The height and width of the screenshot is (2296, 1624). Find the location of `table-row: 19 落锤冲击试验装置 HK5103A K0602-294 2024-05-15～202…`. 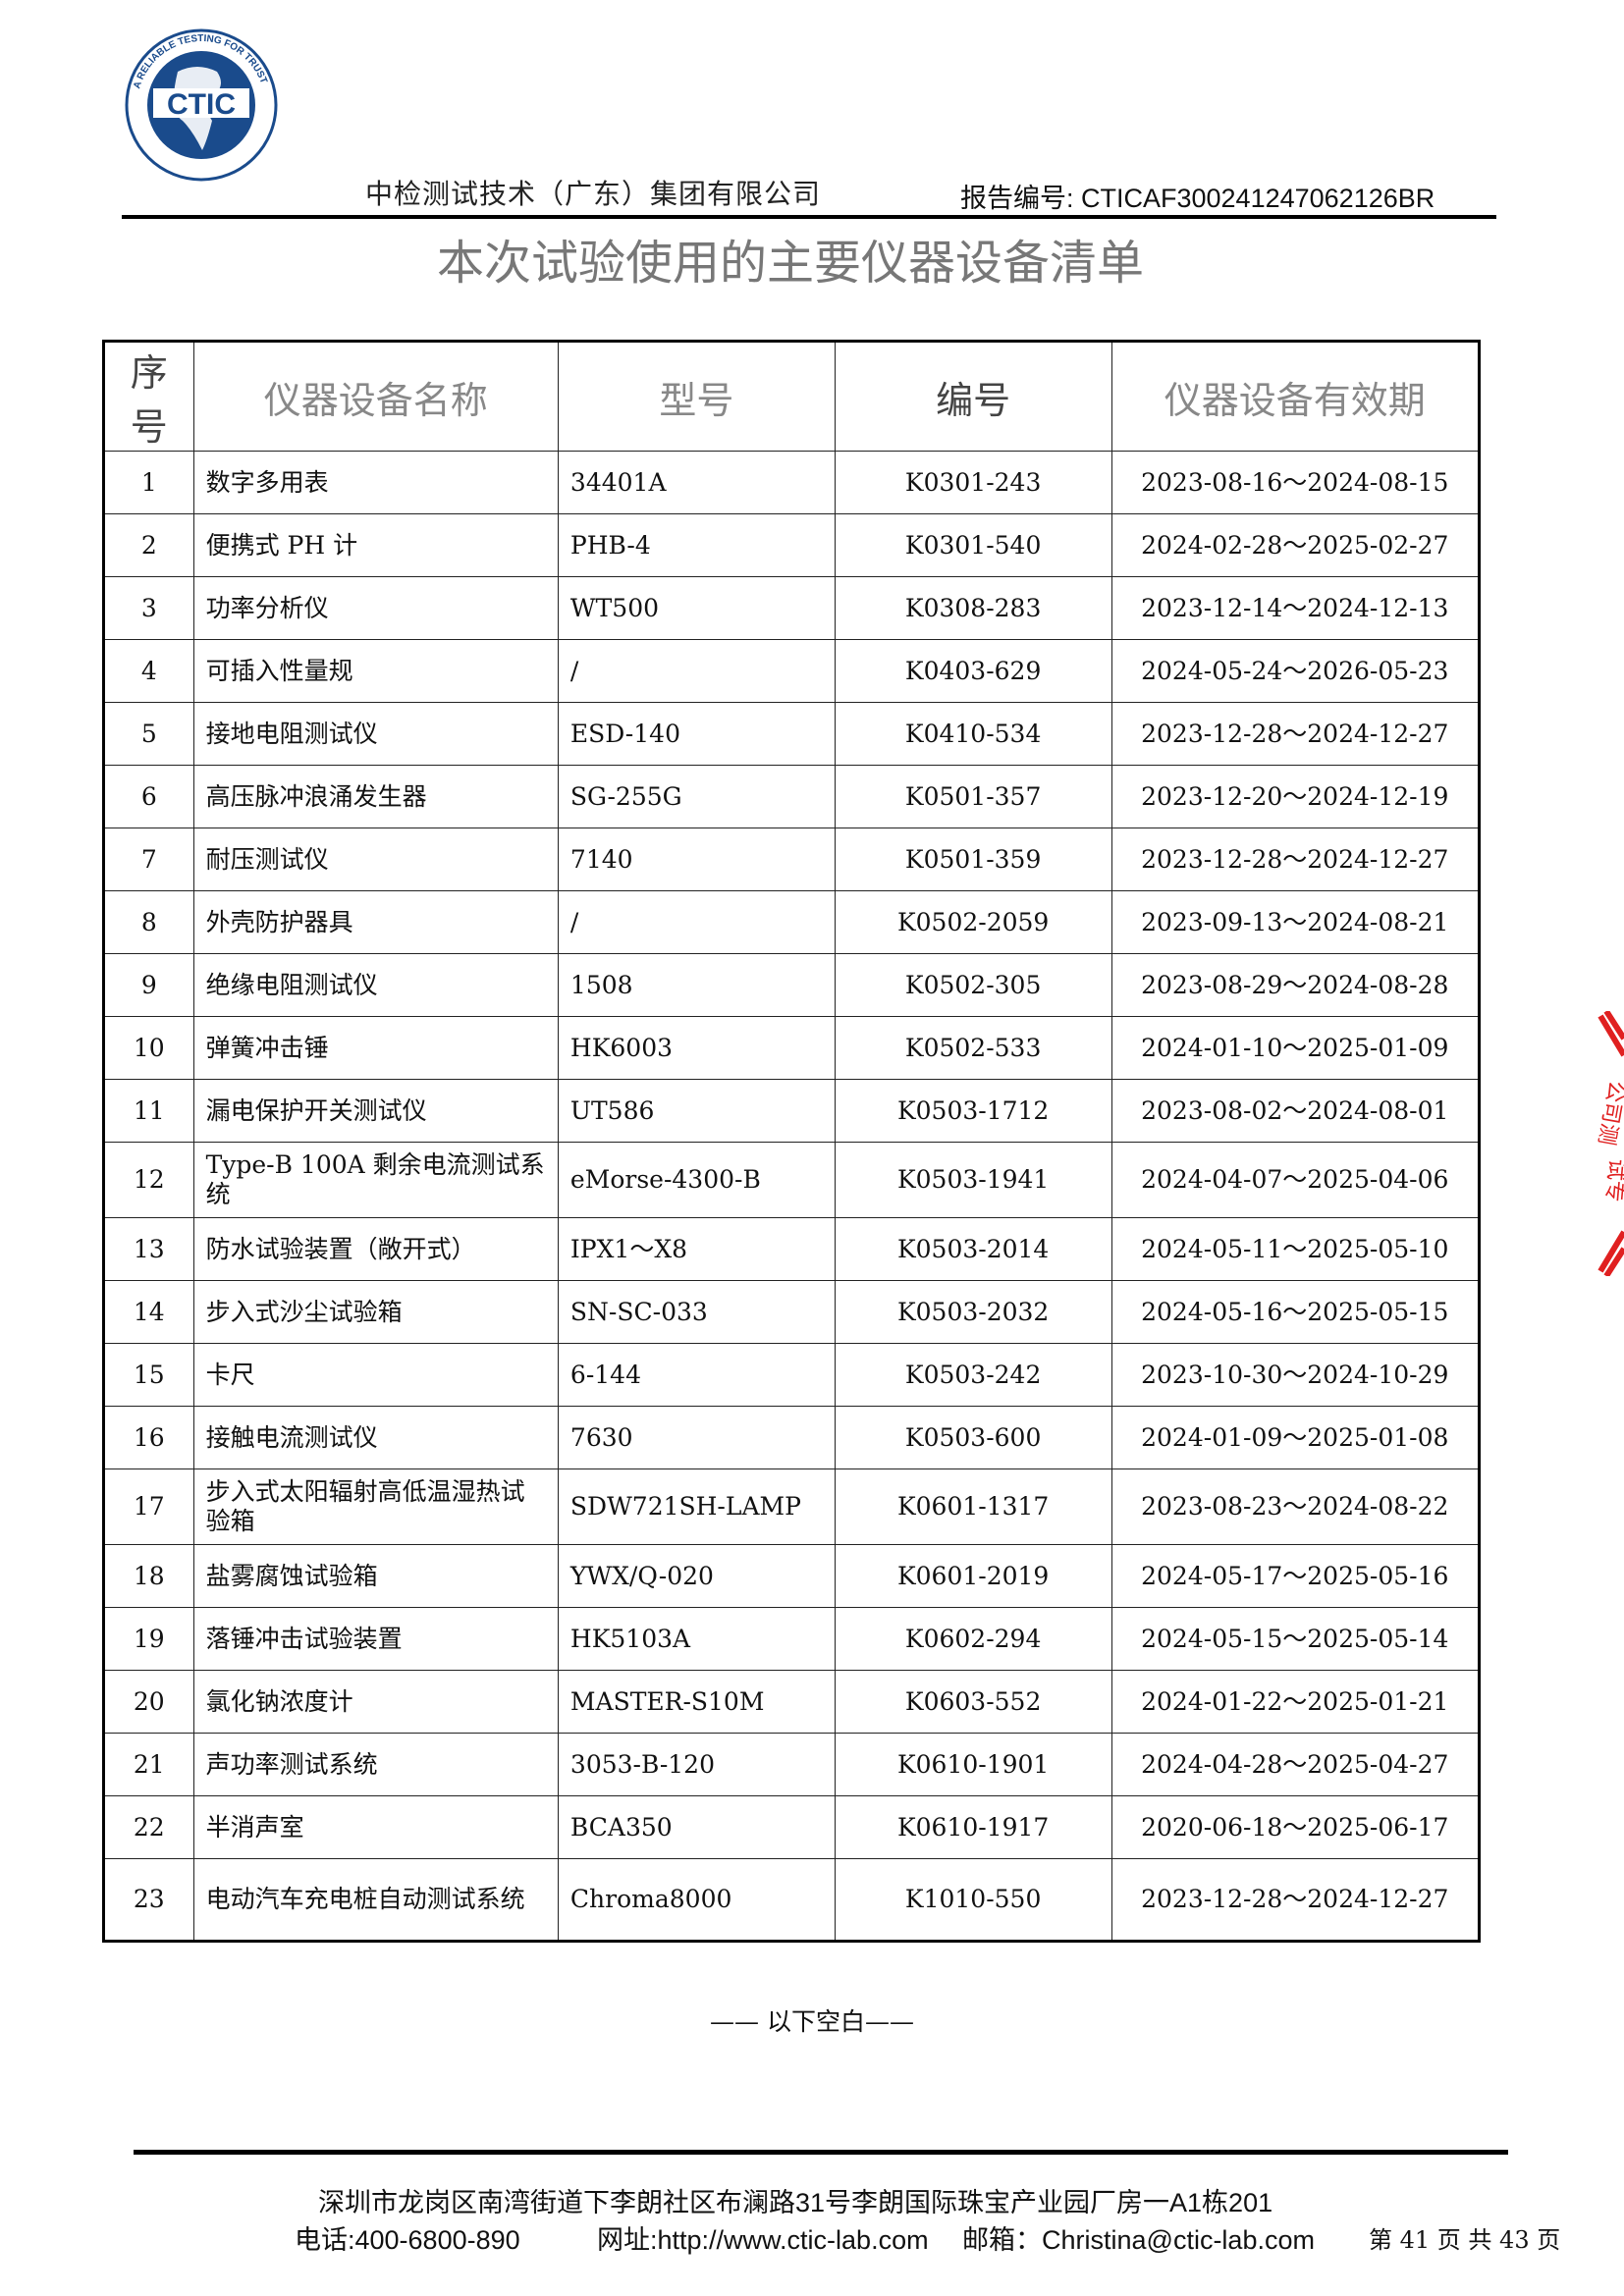

table-row: 19 落锤冲击试验装置 HK5103A K0602-294 2024-05-15～202… is located at coordinates (792, 1639).